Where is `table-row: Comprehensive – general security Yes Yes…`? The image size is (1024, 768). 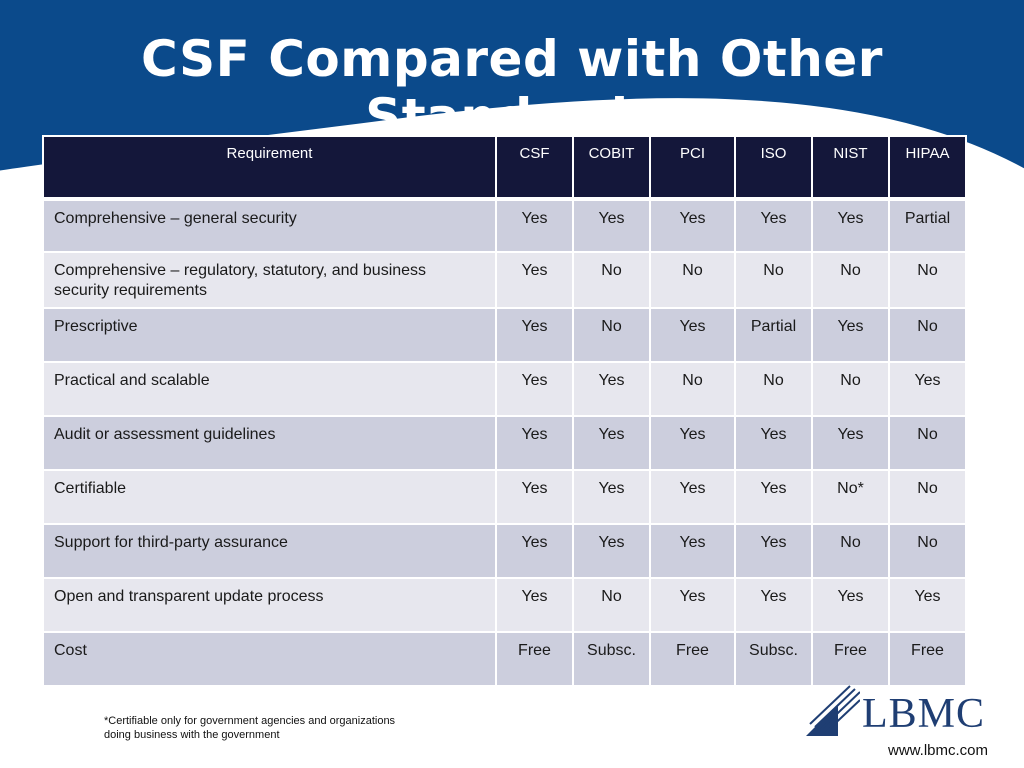
table-row: Comprehensive – general security Yes Yes… is located at coordinates (504, 225).